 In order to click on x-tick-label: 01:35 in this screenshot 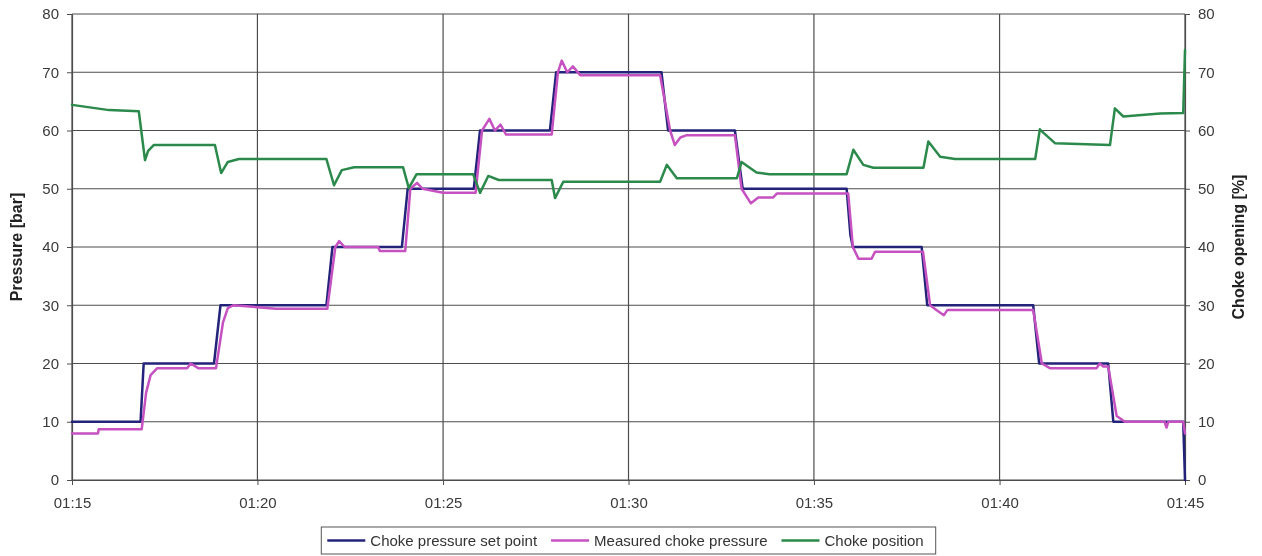, I will do `click(814, 502)`.